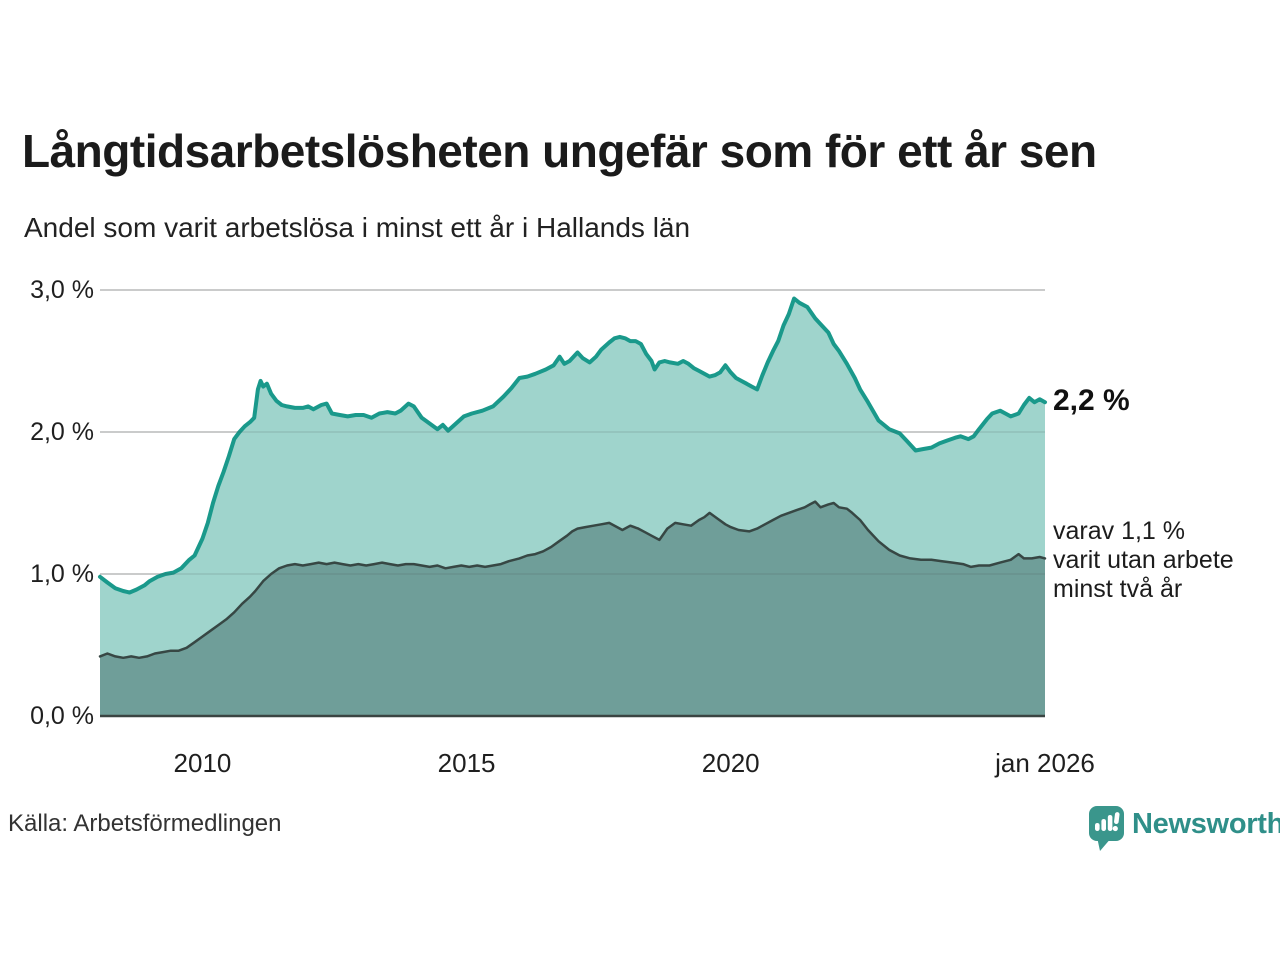  I want to click on latest-value-label: 2,2 %, so click(1091, 401).